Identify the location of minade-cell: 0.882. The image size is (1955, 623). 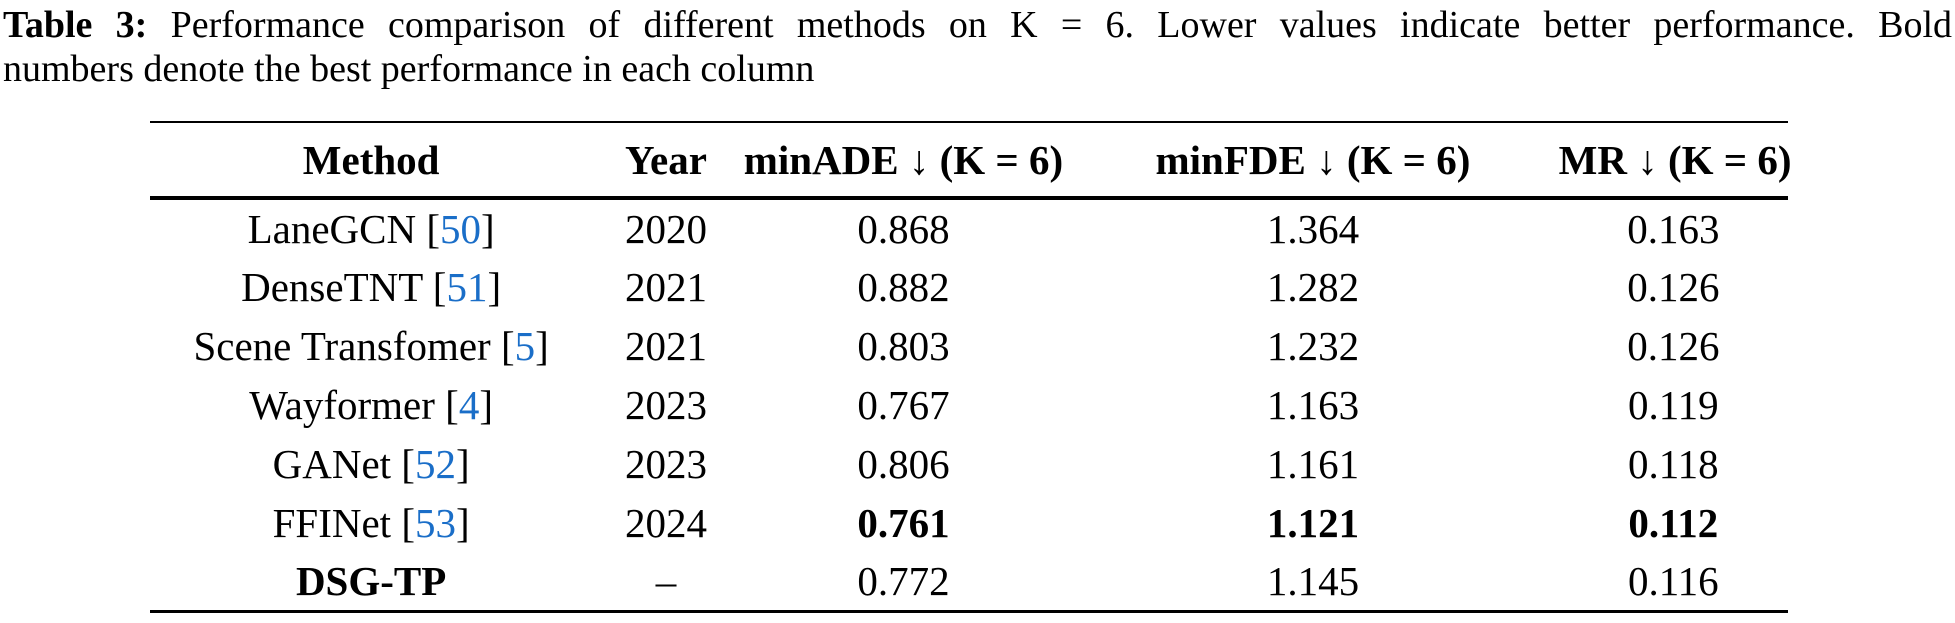
(903, 286).